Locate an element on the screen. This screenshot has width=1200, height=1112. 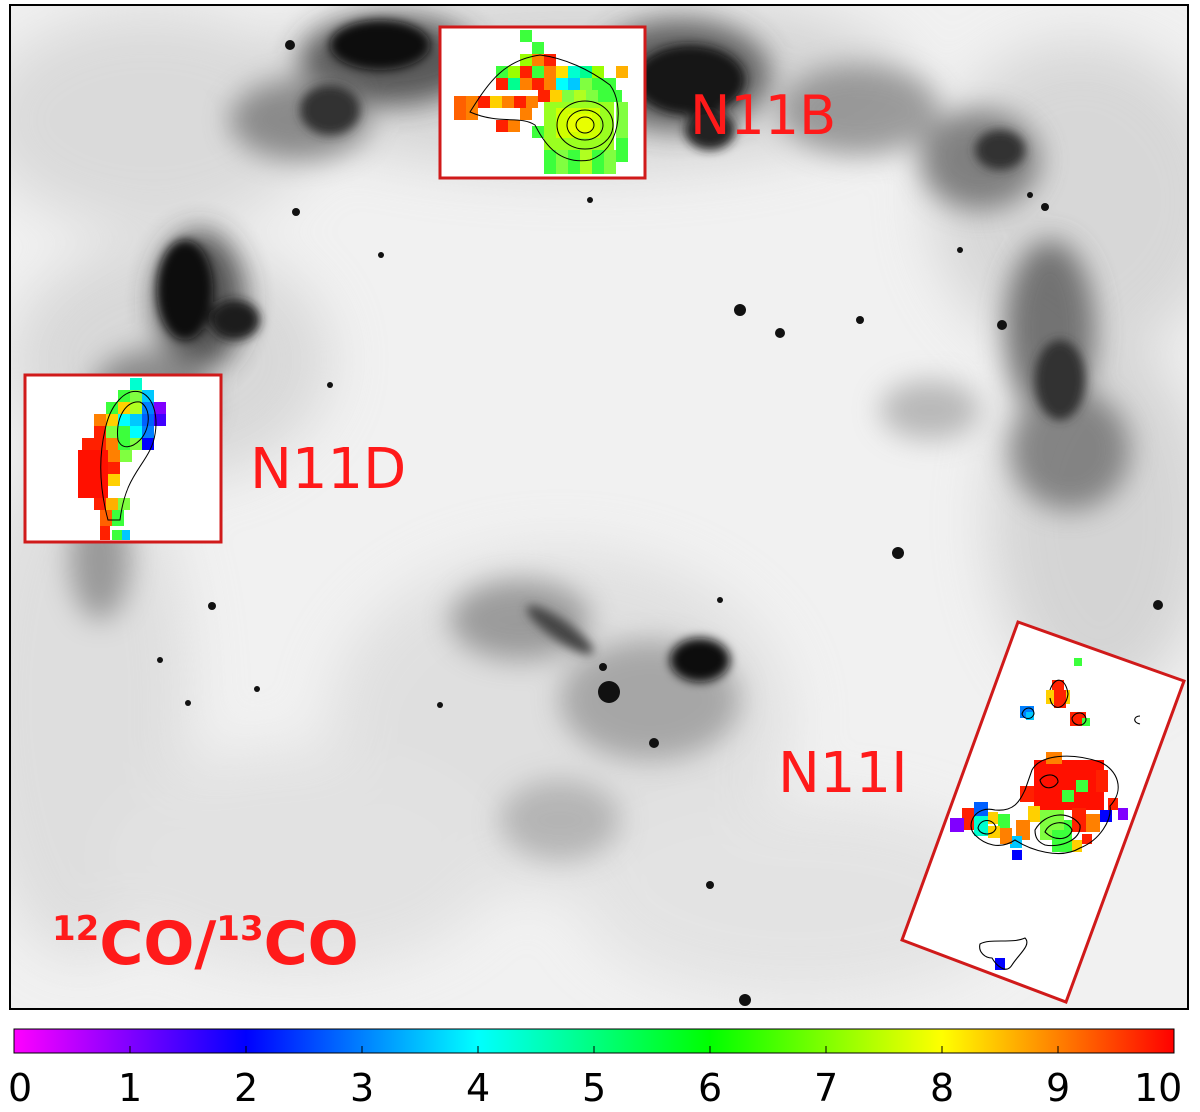
colorbar-tick-label: 0 is located at coordinates (20, 1088).